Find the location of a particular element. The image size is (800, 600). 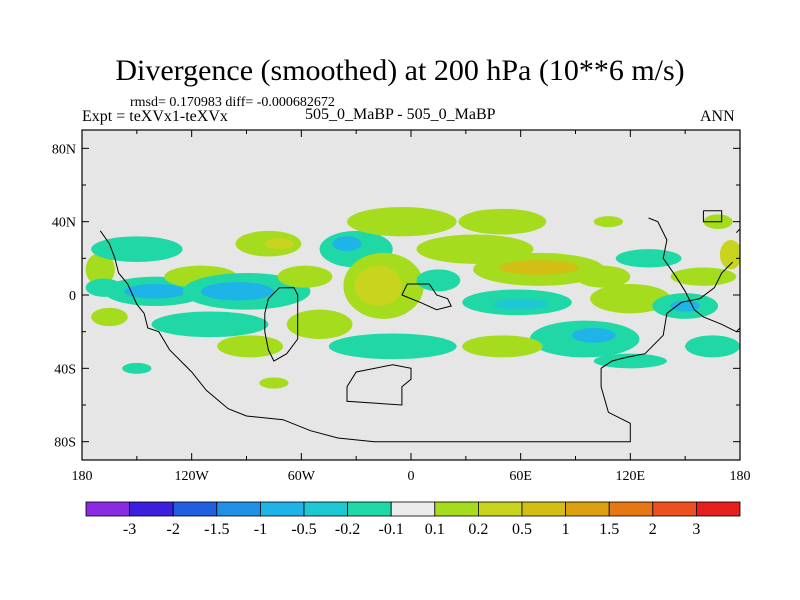

colorbar-label: -1.5 is located at coordinates (216, 529).